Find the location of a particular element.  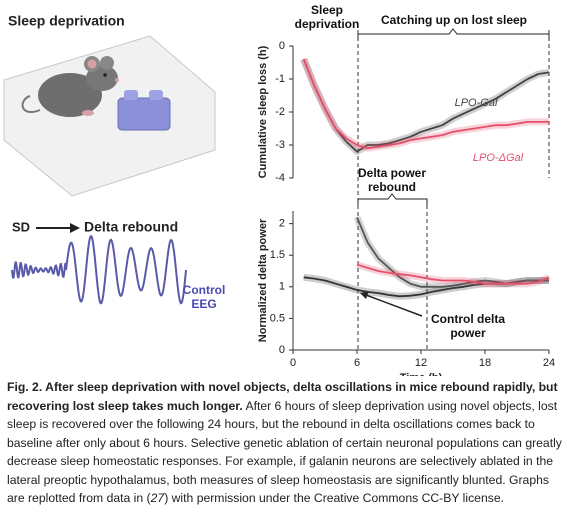

x-tick-label: 6 is located at coordinates (357, 363).